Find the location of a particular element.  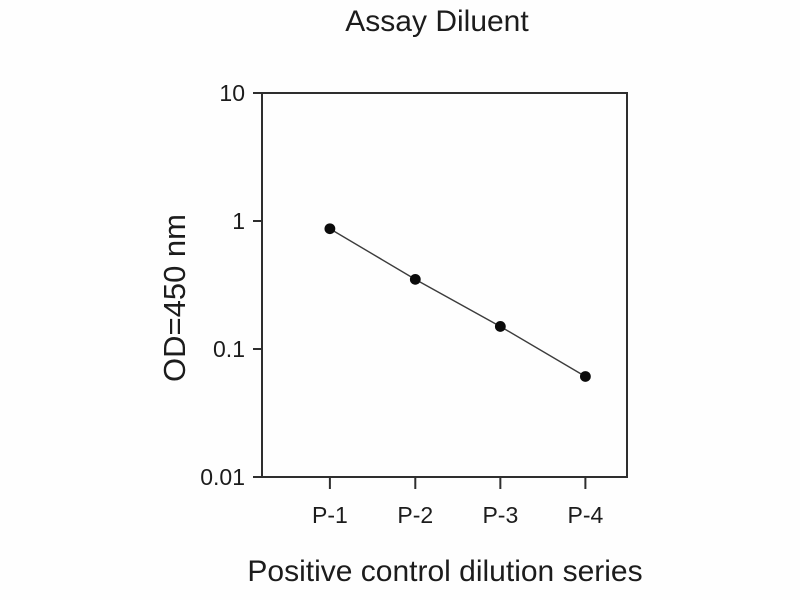

y-tick-label: 1 is located at coordinates (238, 221).